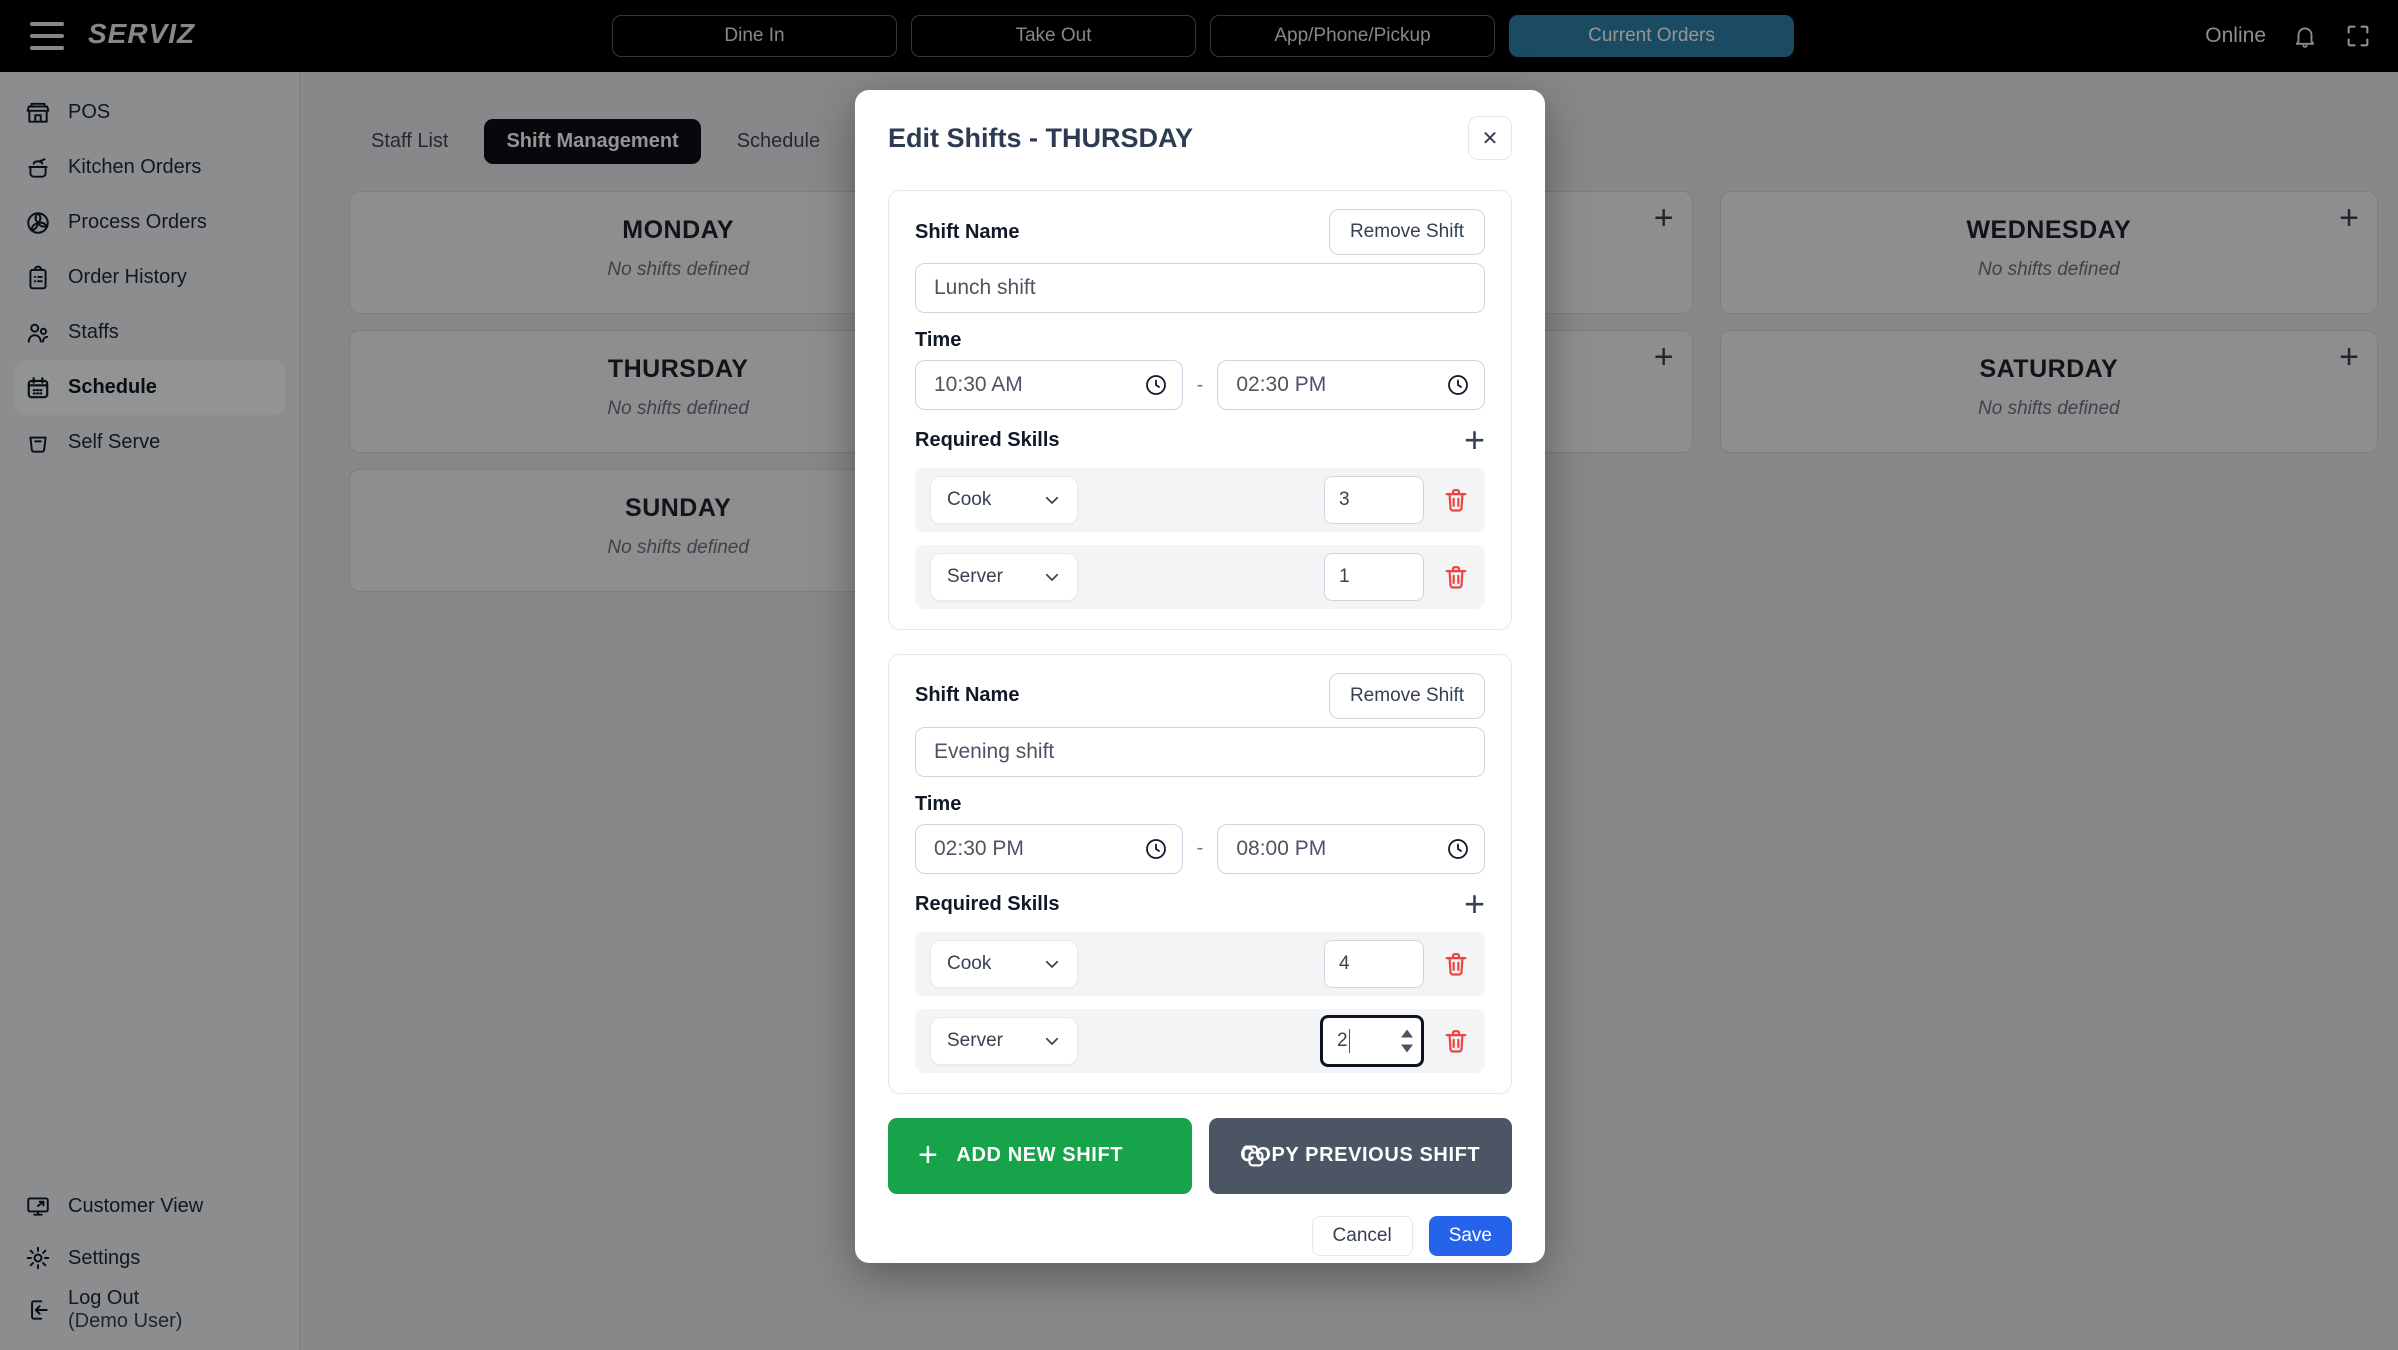 This screenshot has height=1350, width=2398. What do you see at coordinates (2358, 36) in the screenshot?
I see `fullscreen-icon` at bounding box center [2358, 36].